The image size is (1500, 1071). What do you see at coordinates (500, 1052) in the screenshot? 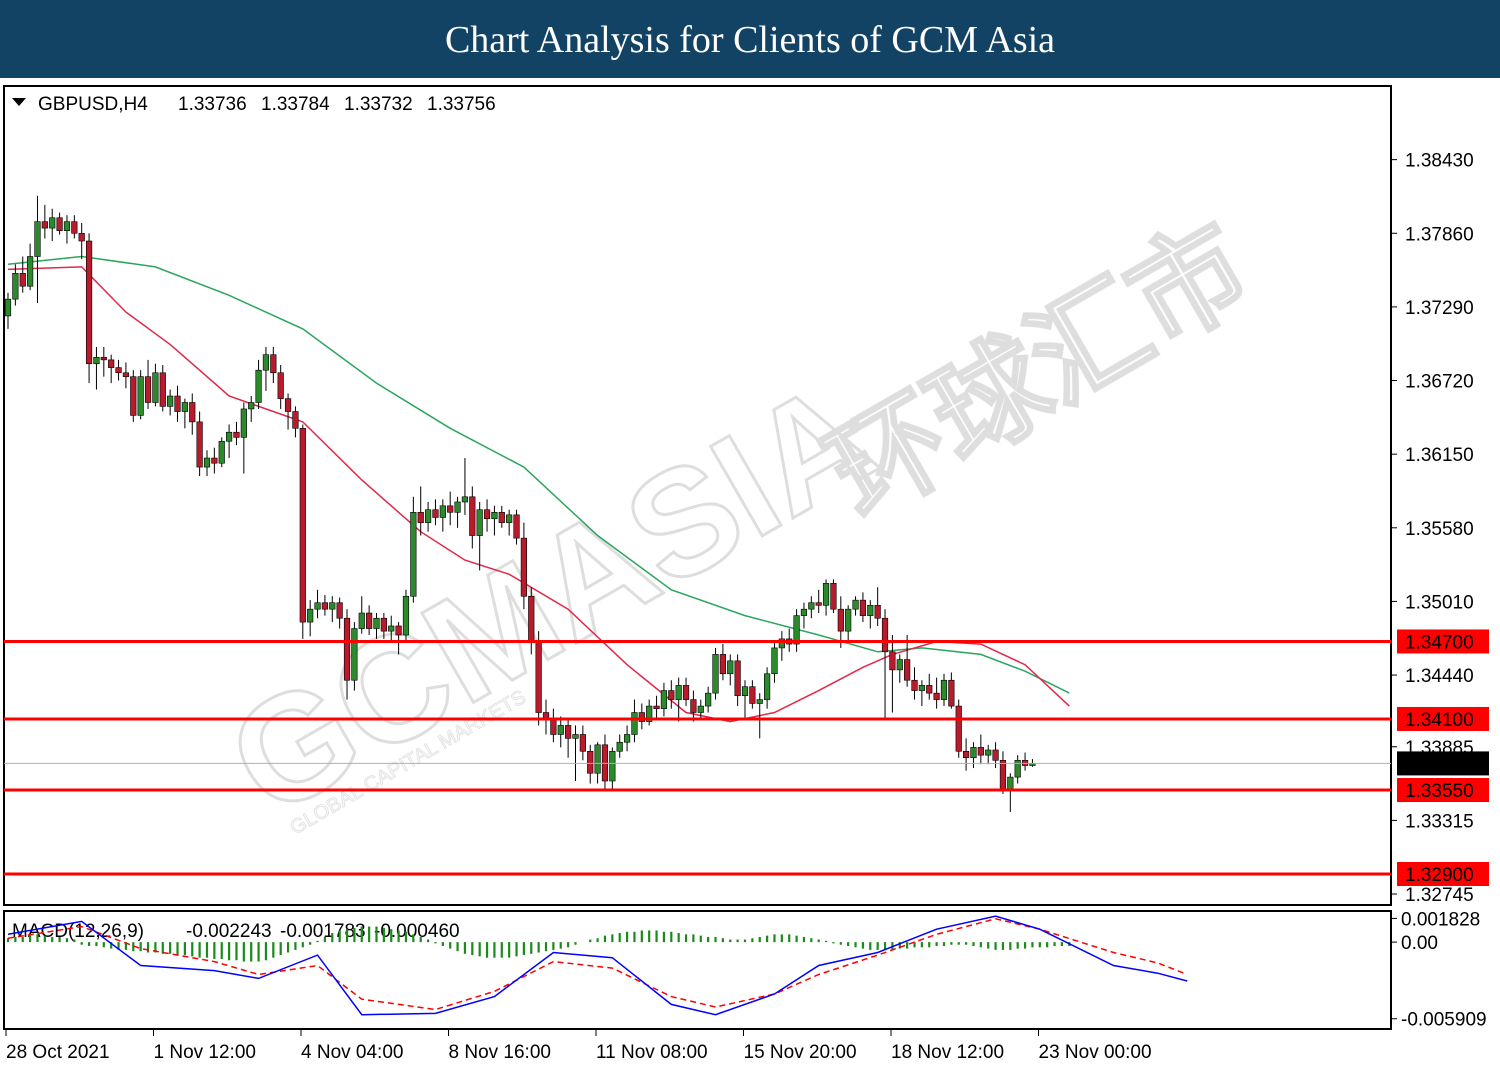
I see `x-tick-label: 8 Nov 16:00` at bounding box center [500, 1052].